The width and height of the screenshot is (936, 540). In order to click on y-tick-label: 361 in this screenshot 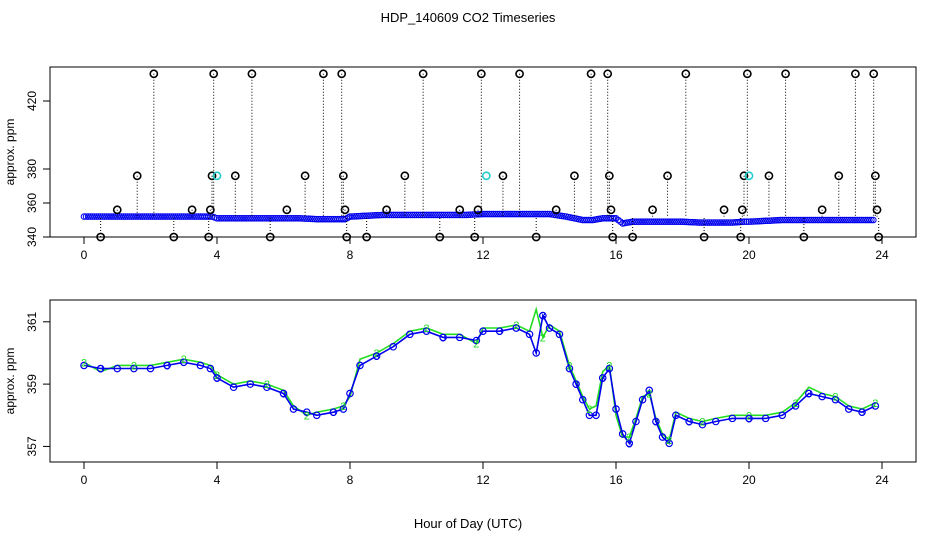, I will do `click(32, 321)`.